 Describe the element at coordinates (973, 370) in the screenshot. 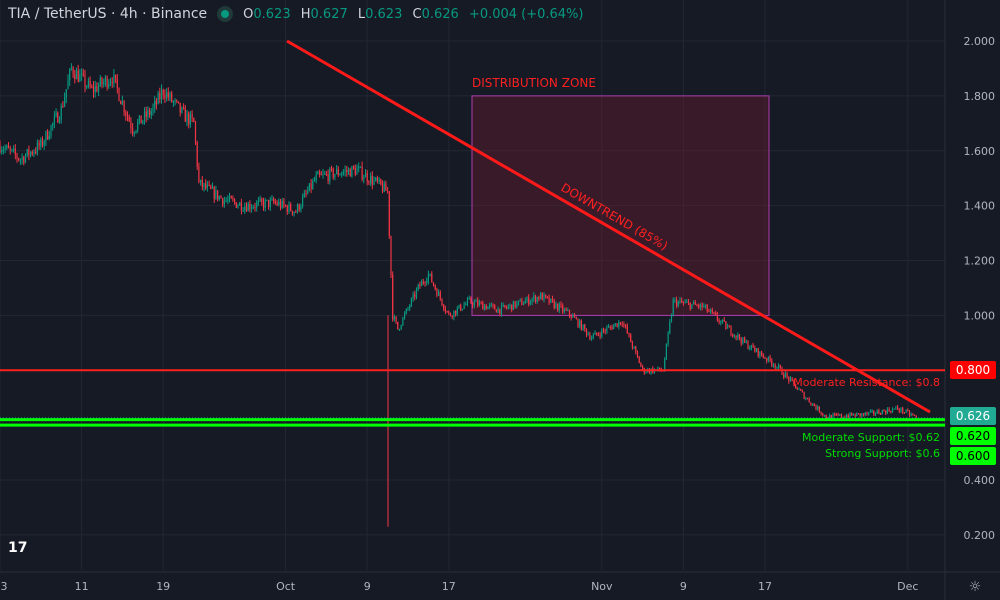

I see `resistance-price-tag: 0.800` at that location.